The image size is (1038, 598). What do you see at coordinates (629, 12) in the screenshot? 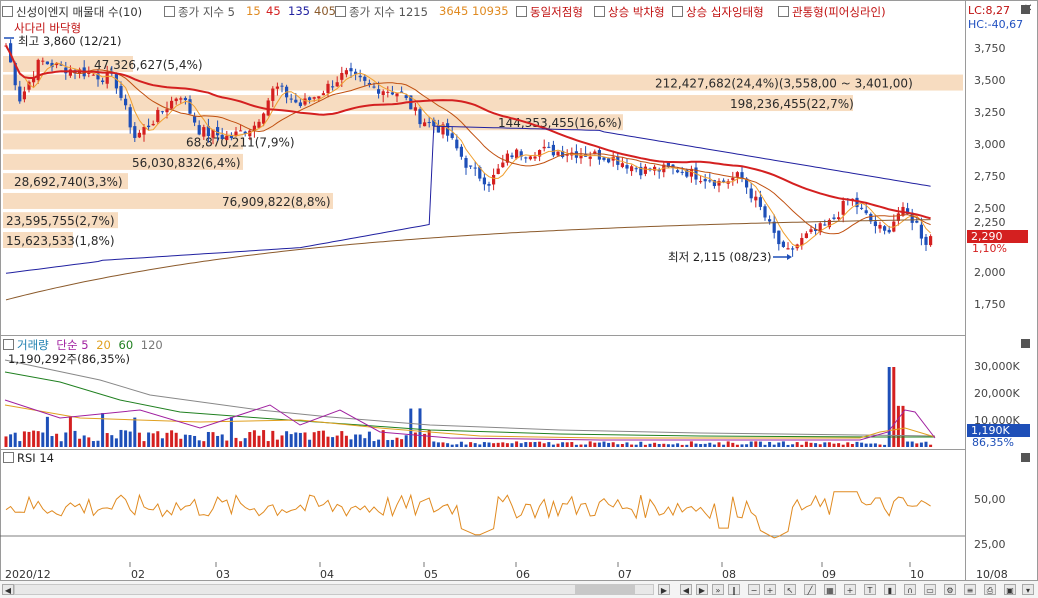
I see `pattern-2: 상승 박차형` at bounding box center [629, 12].